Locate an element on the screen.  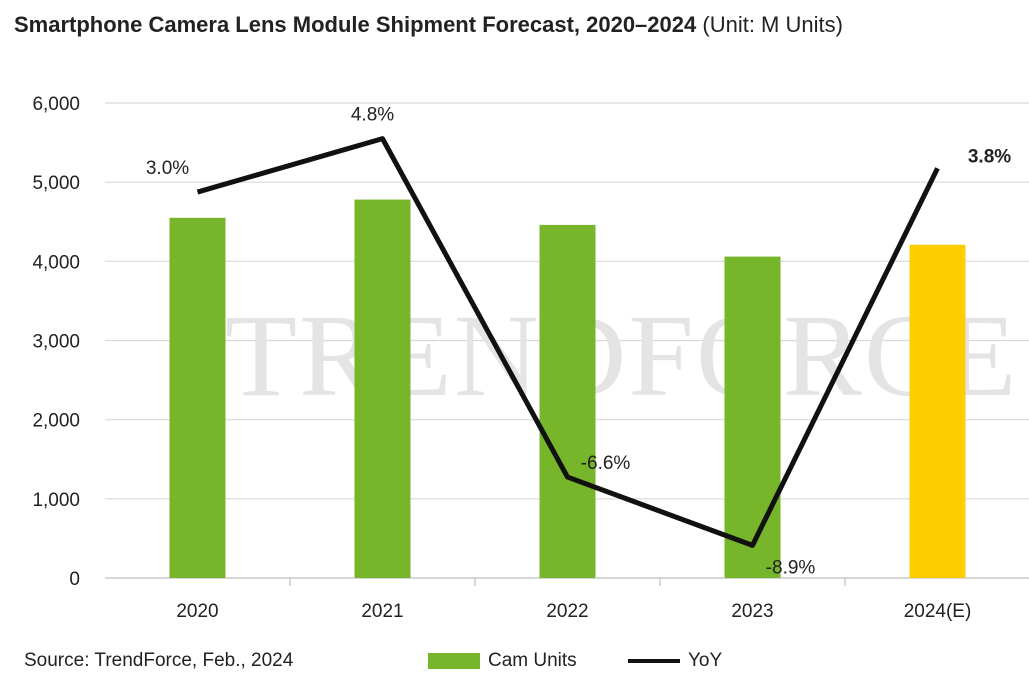
x-tick-label: 2023 is located at coordinates (752, 611).